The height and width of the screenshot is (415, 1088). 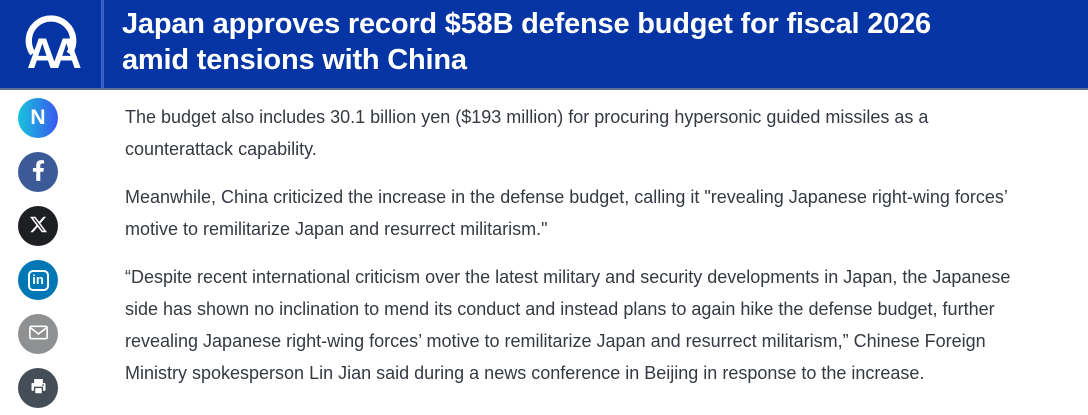 I want to click on share-toolbar: N in, so click(x=62, y=252).